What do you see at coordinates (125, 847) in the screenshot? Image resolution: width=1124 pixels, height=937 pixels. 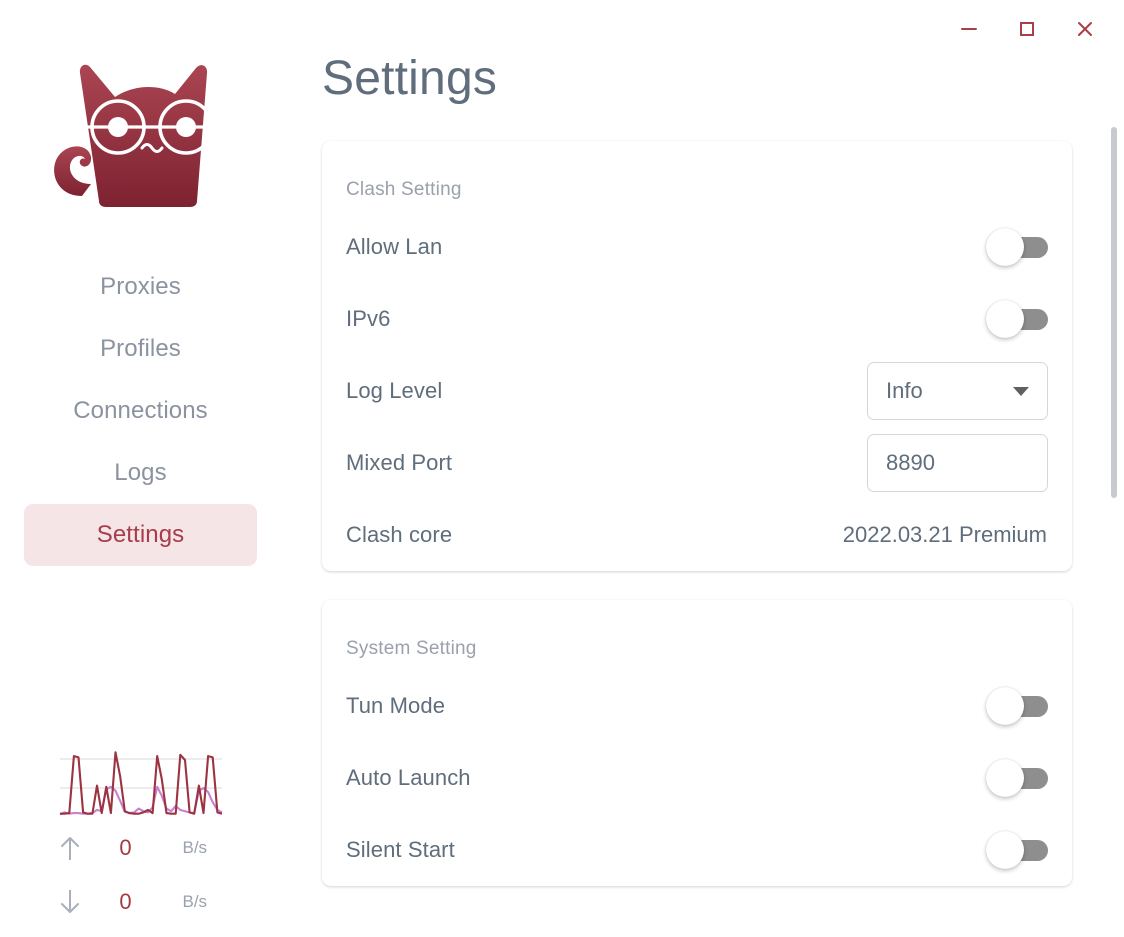 I see `upload-speed-value: 0` at bounding box center [125, 847].